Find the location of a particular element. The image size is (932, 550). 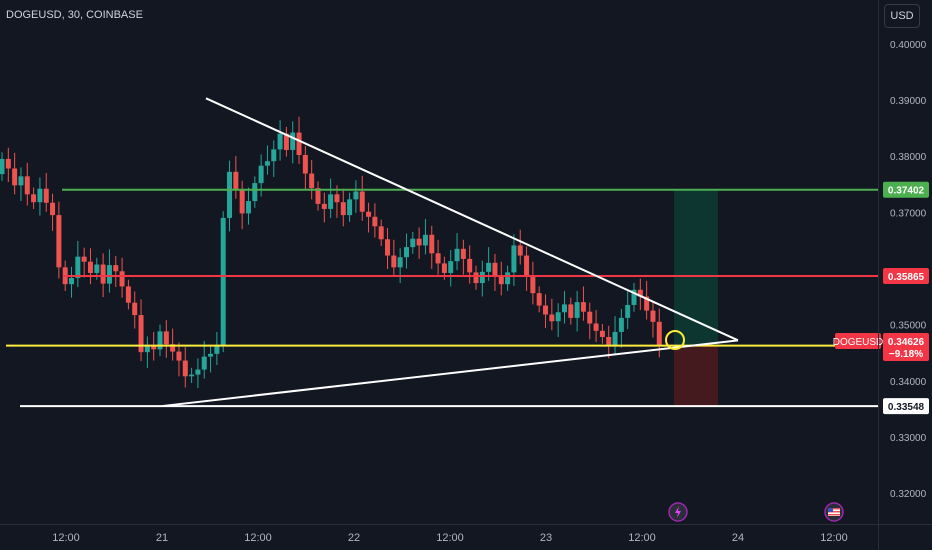

y-tick-label: 0.33000 is located at coordinates (908, 438).